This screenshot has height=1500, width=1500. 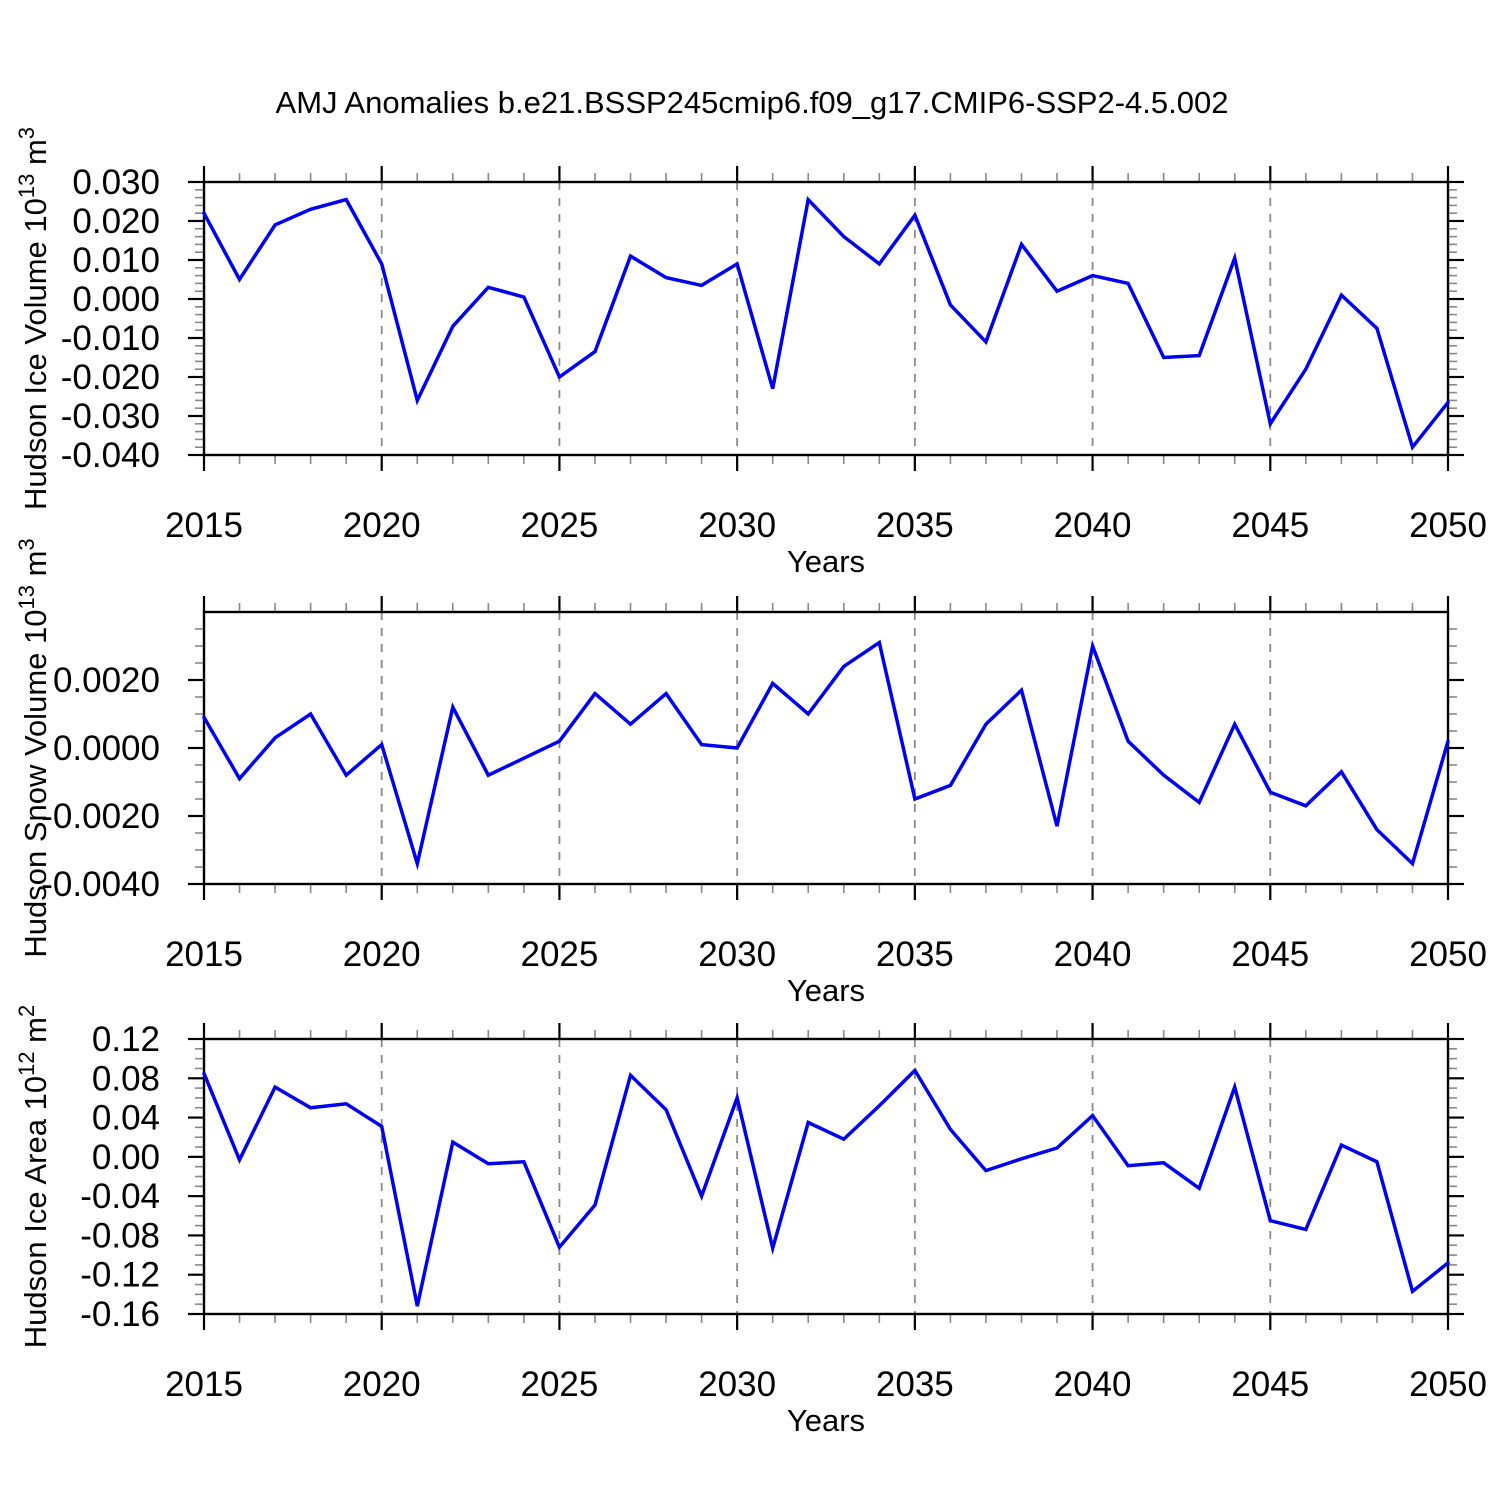 What do you see at coordinates (116, 182) in the screenshot?
I see `y-tick-label: 0.030` at bounding box center [116, 182].